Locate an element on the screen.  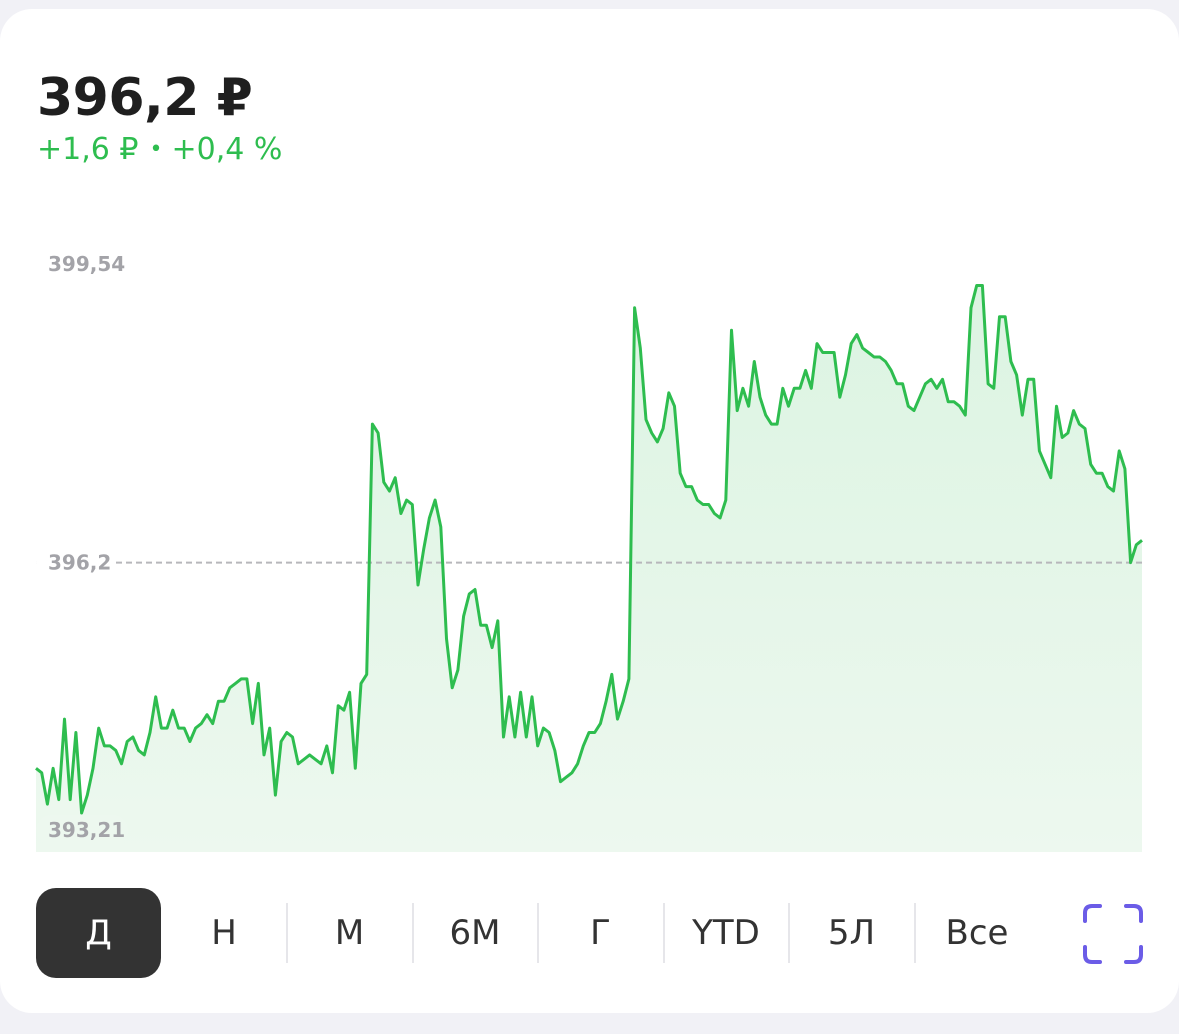
period-tab: Все is located at coordinates (977, 933).